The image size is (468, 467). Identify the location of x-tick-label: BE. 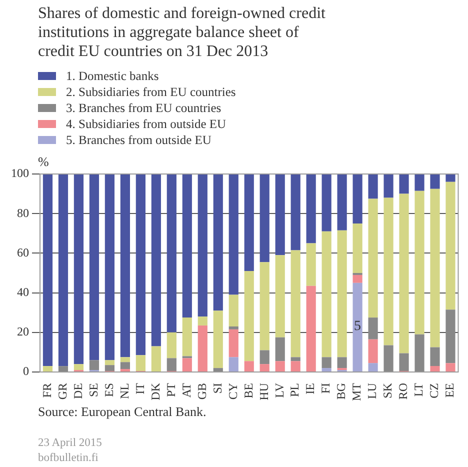
(248, 390).